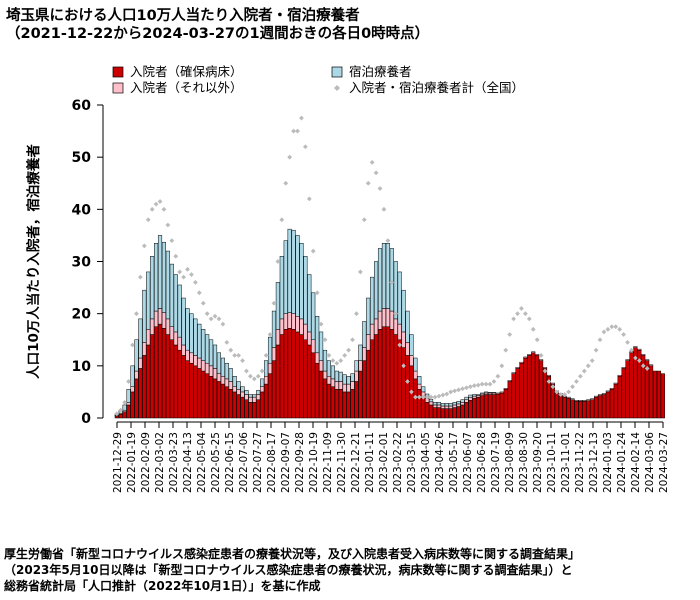 The image size is (700, 600). Describe the element at coordinates (664, 462) in the screenshot. I see `x-tick-label: 2024-03-27` at that location.